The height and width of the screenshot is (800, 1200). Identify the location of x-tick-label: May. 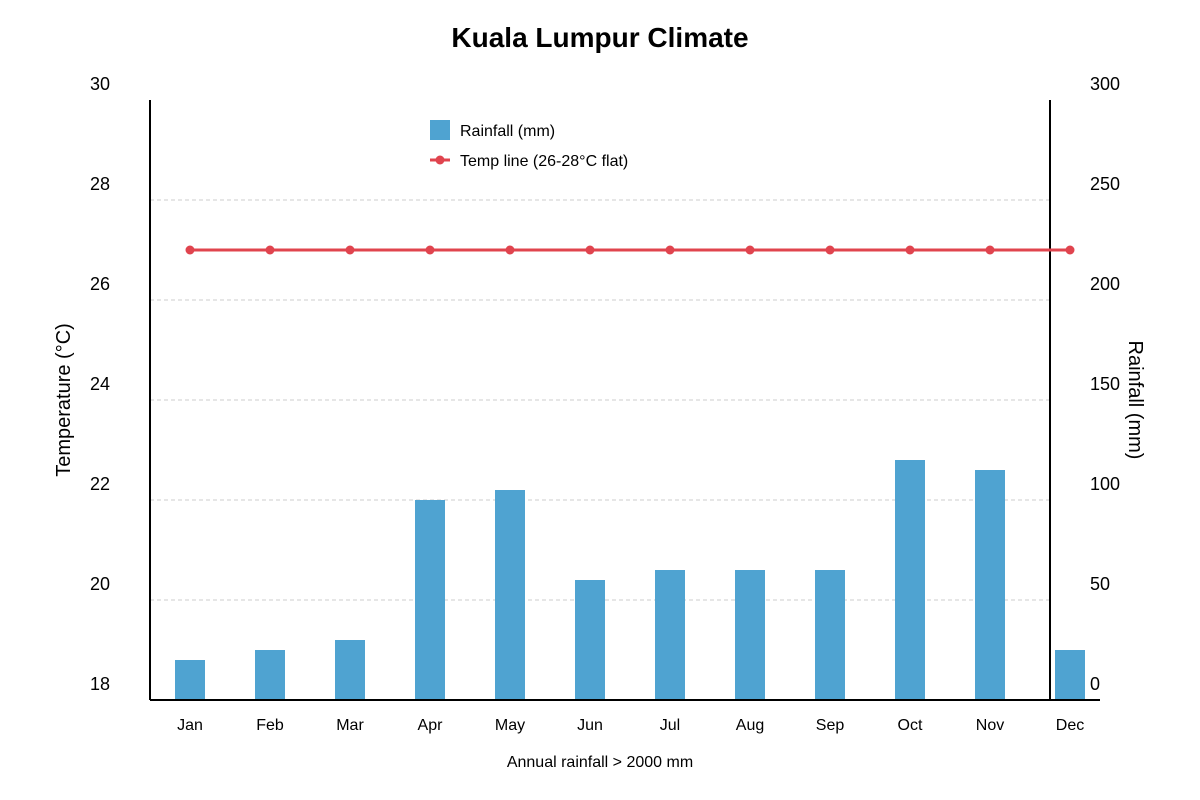
(510, 725).